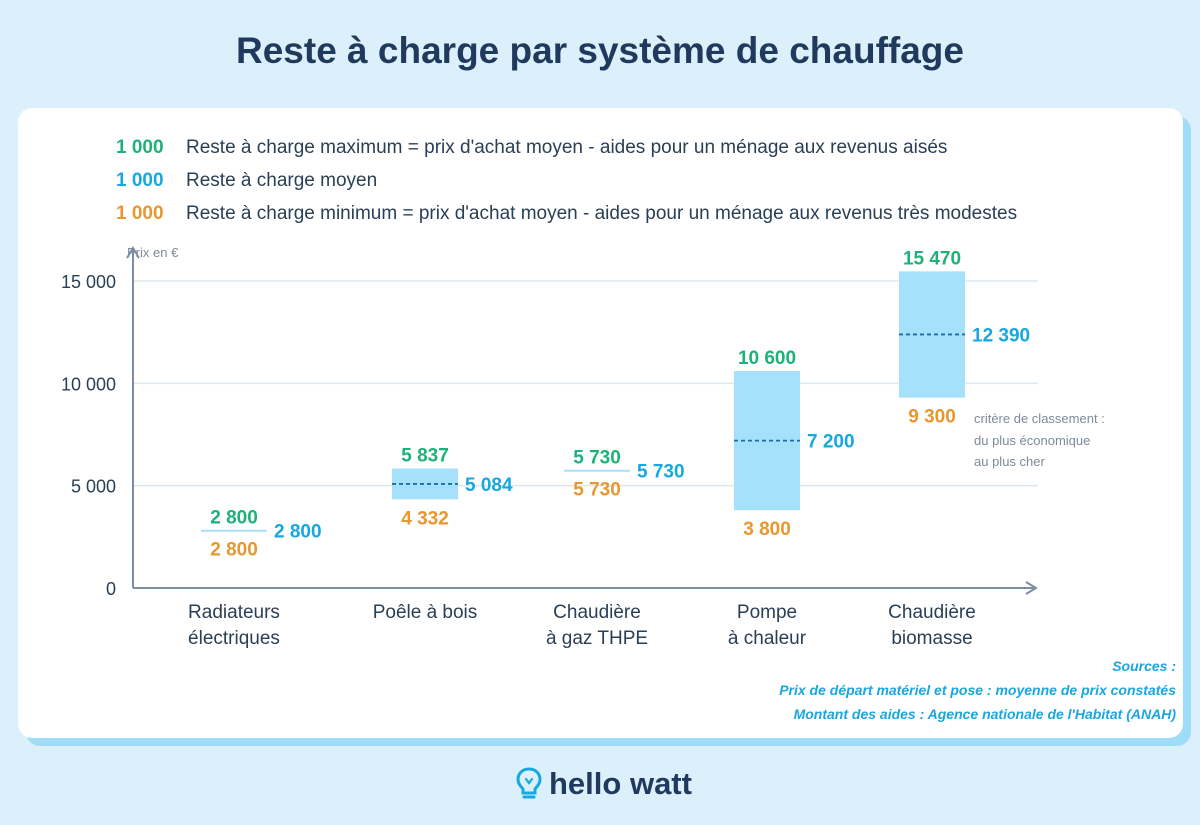 The width and height of the screenshot is (1200, 825). Describe the element at coordinates (831, 442) in the screenshot. I see `avg-value-label: 7 200` at that location.